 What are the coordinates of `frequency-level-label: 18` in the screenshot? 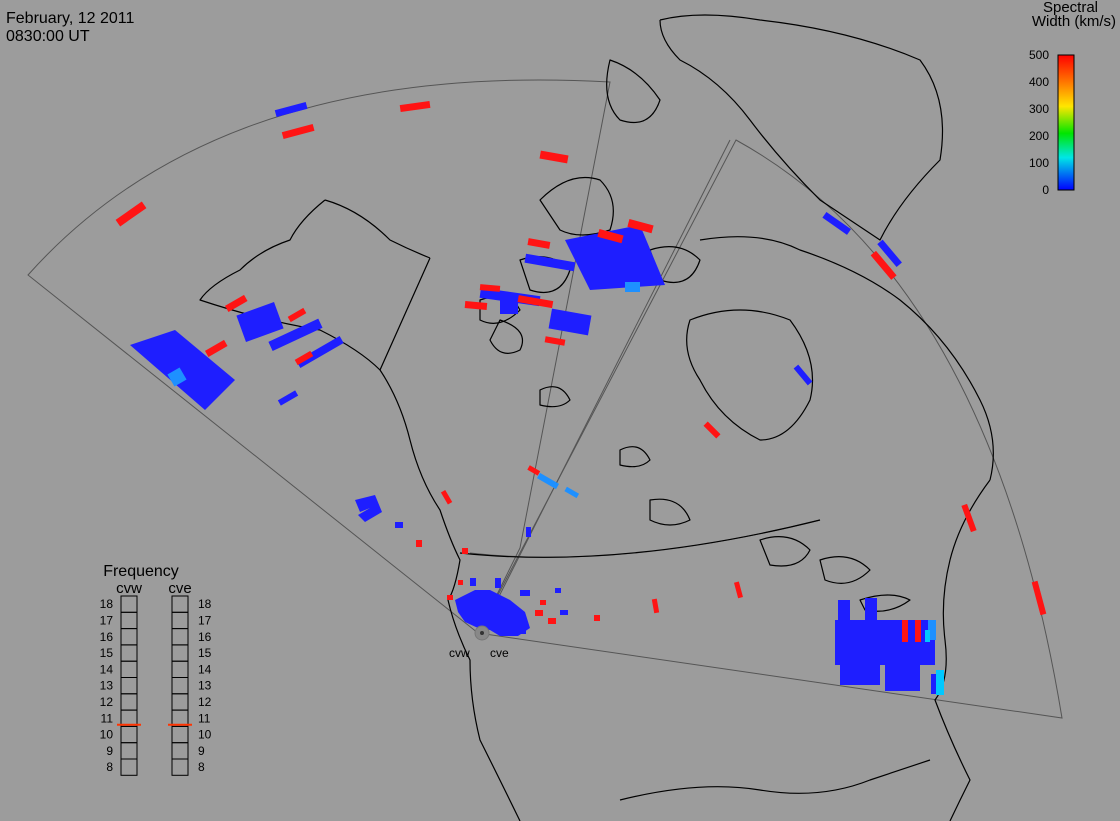 It's located at (107, 604).